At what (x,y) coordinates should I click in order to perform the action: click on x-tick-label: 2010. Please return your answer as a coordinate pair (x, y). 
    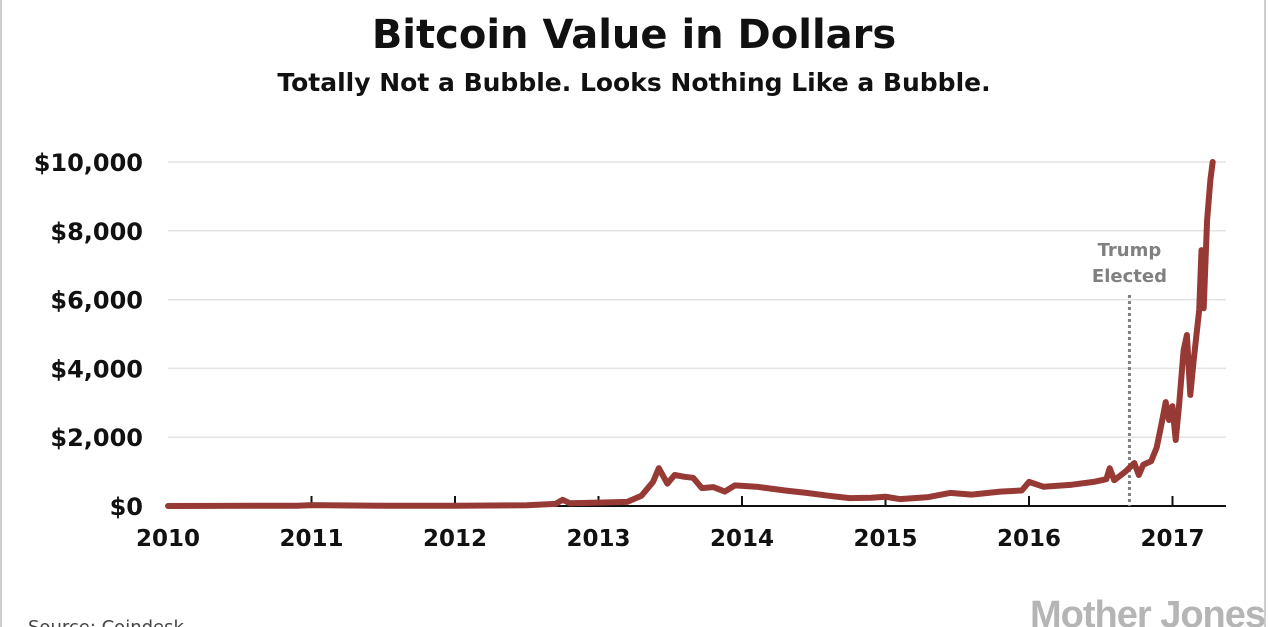
    Looking at the image, I should click on (168, 539).